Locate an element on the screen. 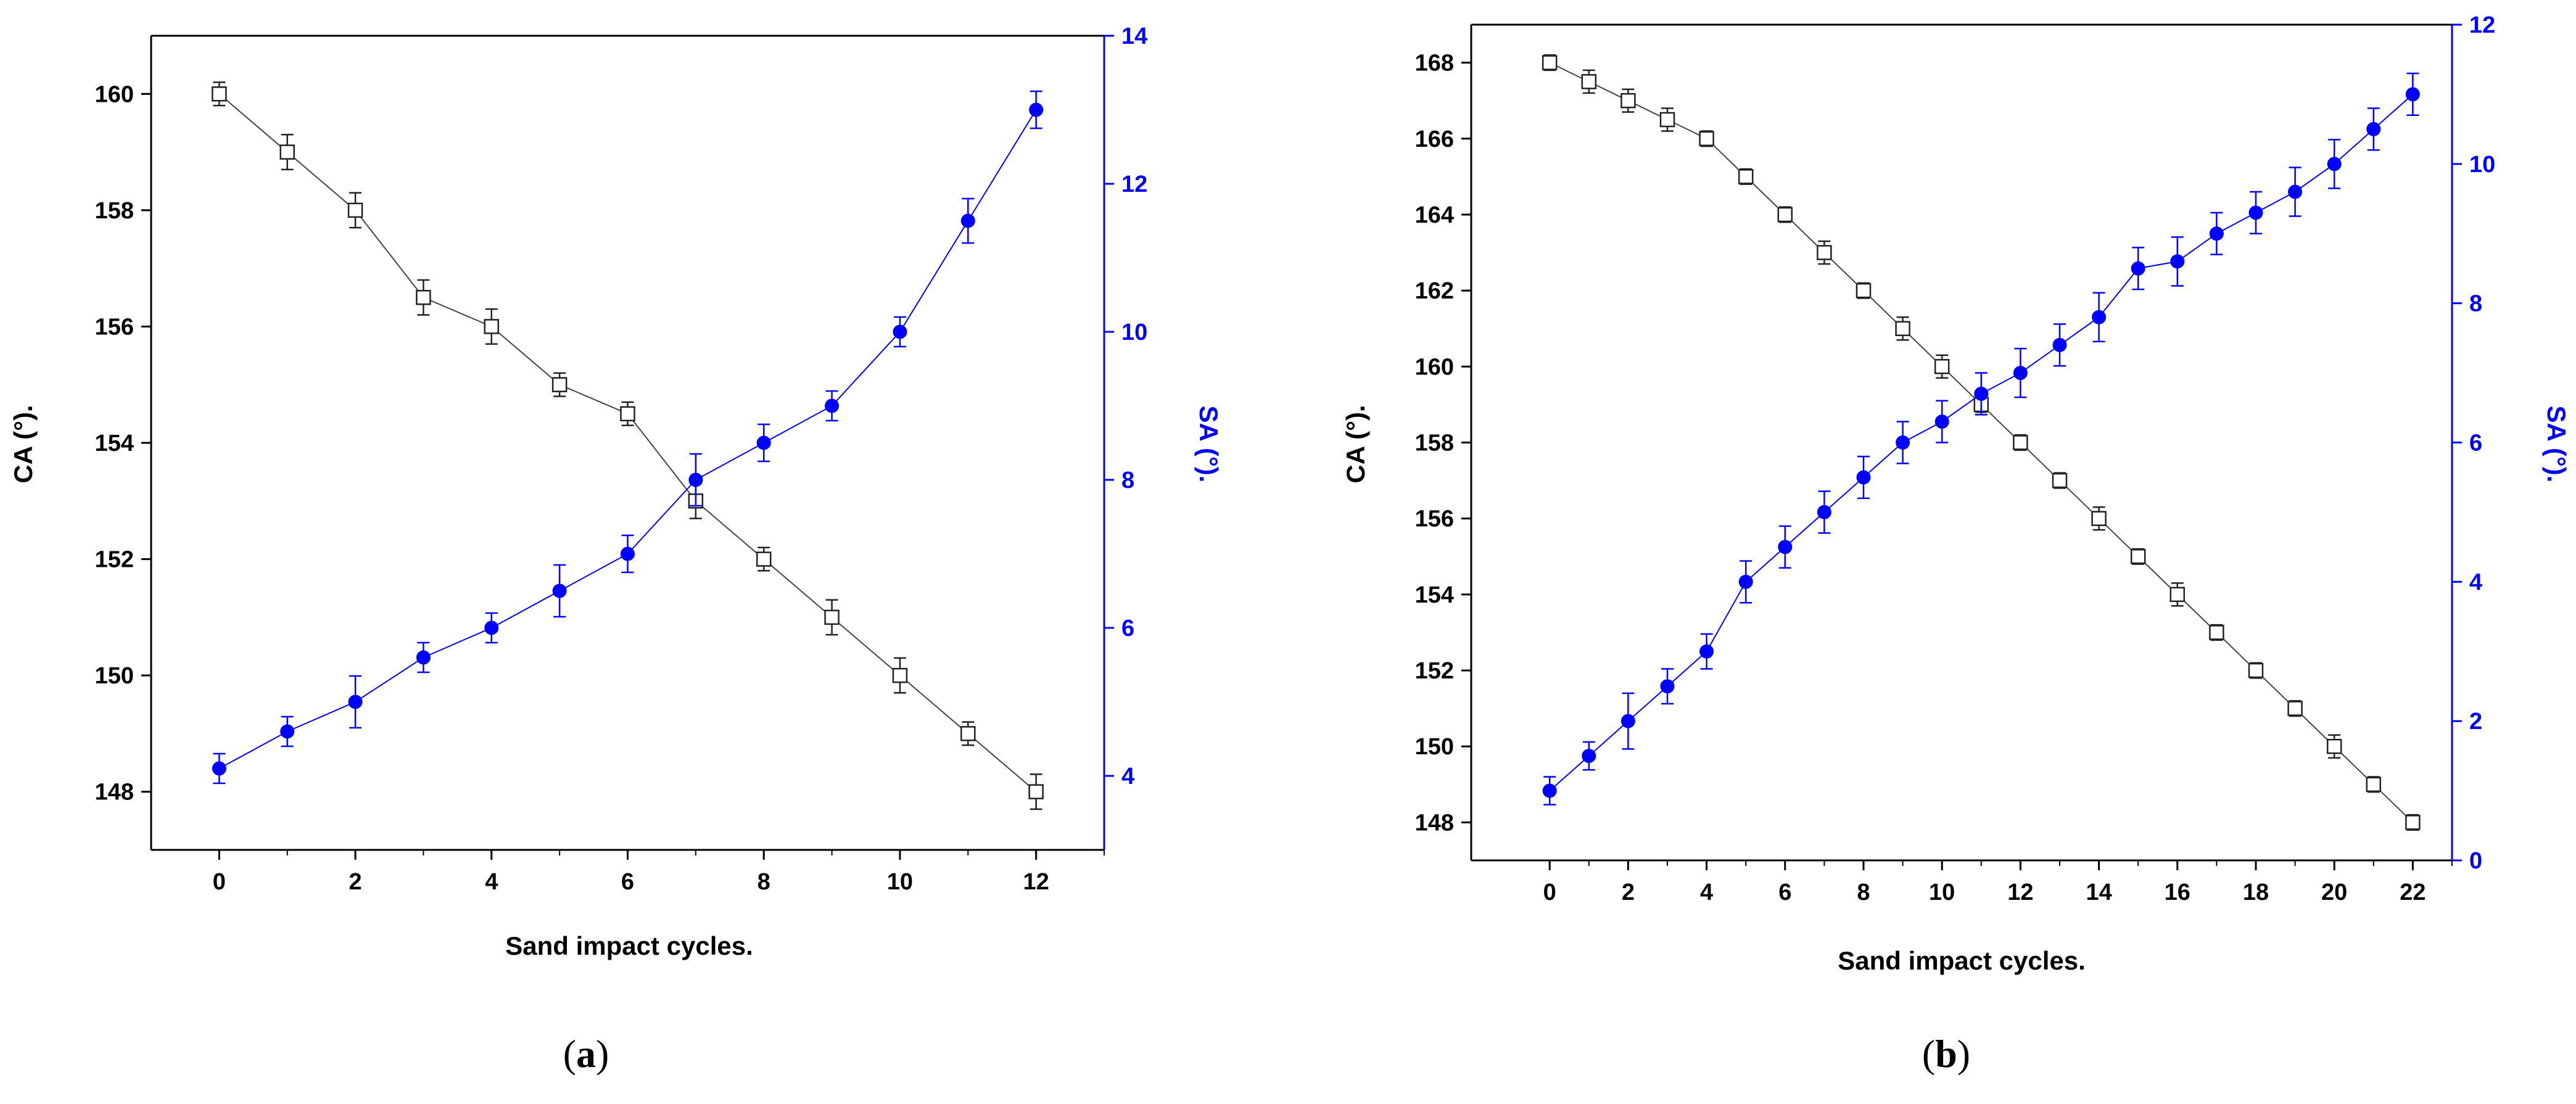  panel-b-y-right-axis-title: SA (°). is located at coordinates (2556, 444).